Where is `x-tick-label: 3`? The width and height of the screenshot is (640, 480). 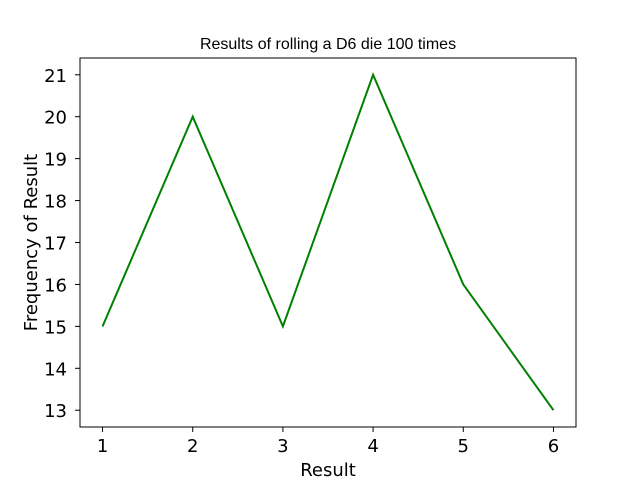 x-tick-label: 3 is located at coordinates (282, 446).